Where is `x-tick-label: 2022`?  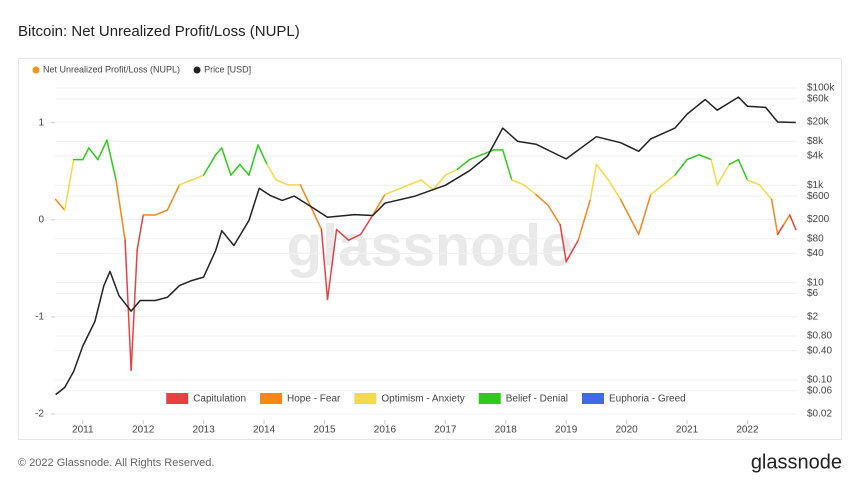
x-tick-label: 2022 is located at coordinates (747, 430).